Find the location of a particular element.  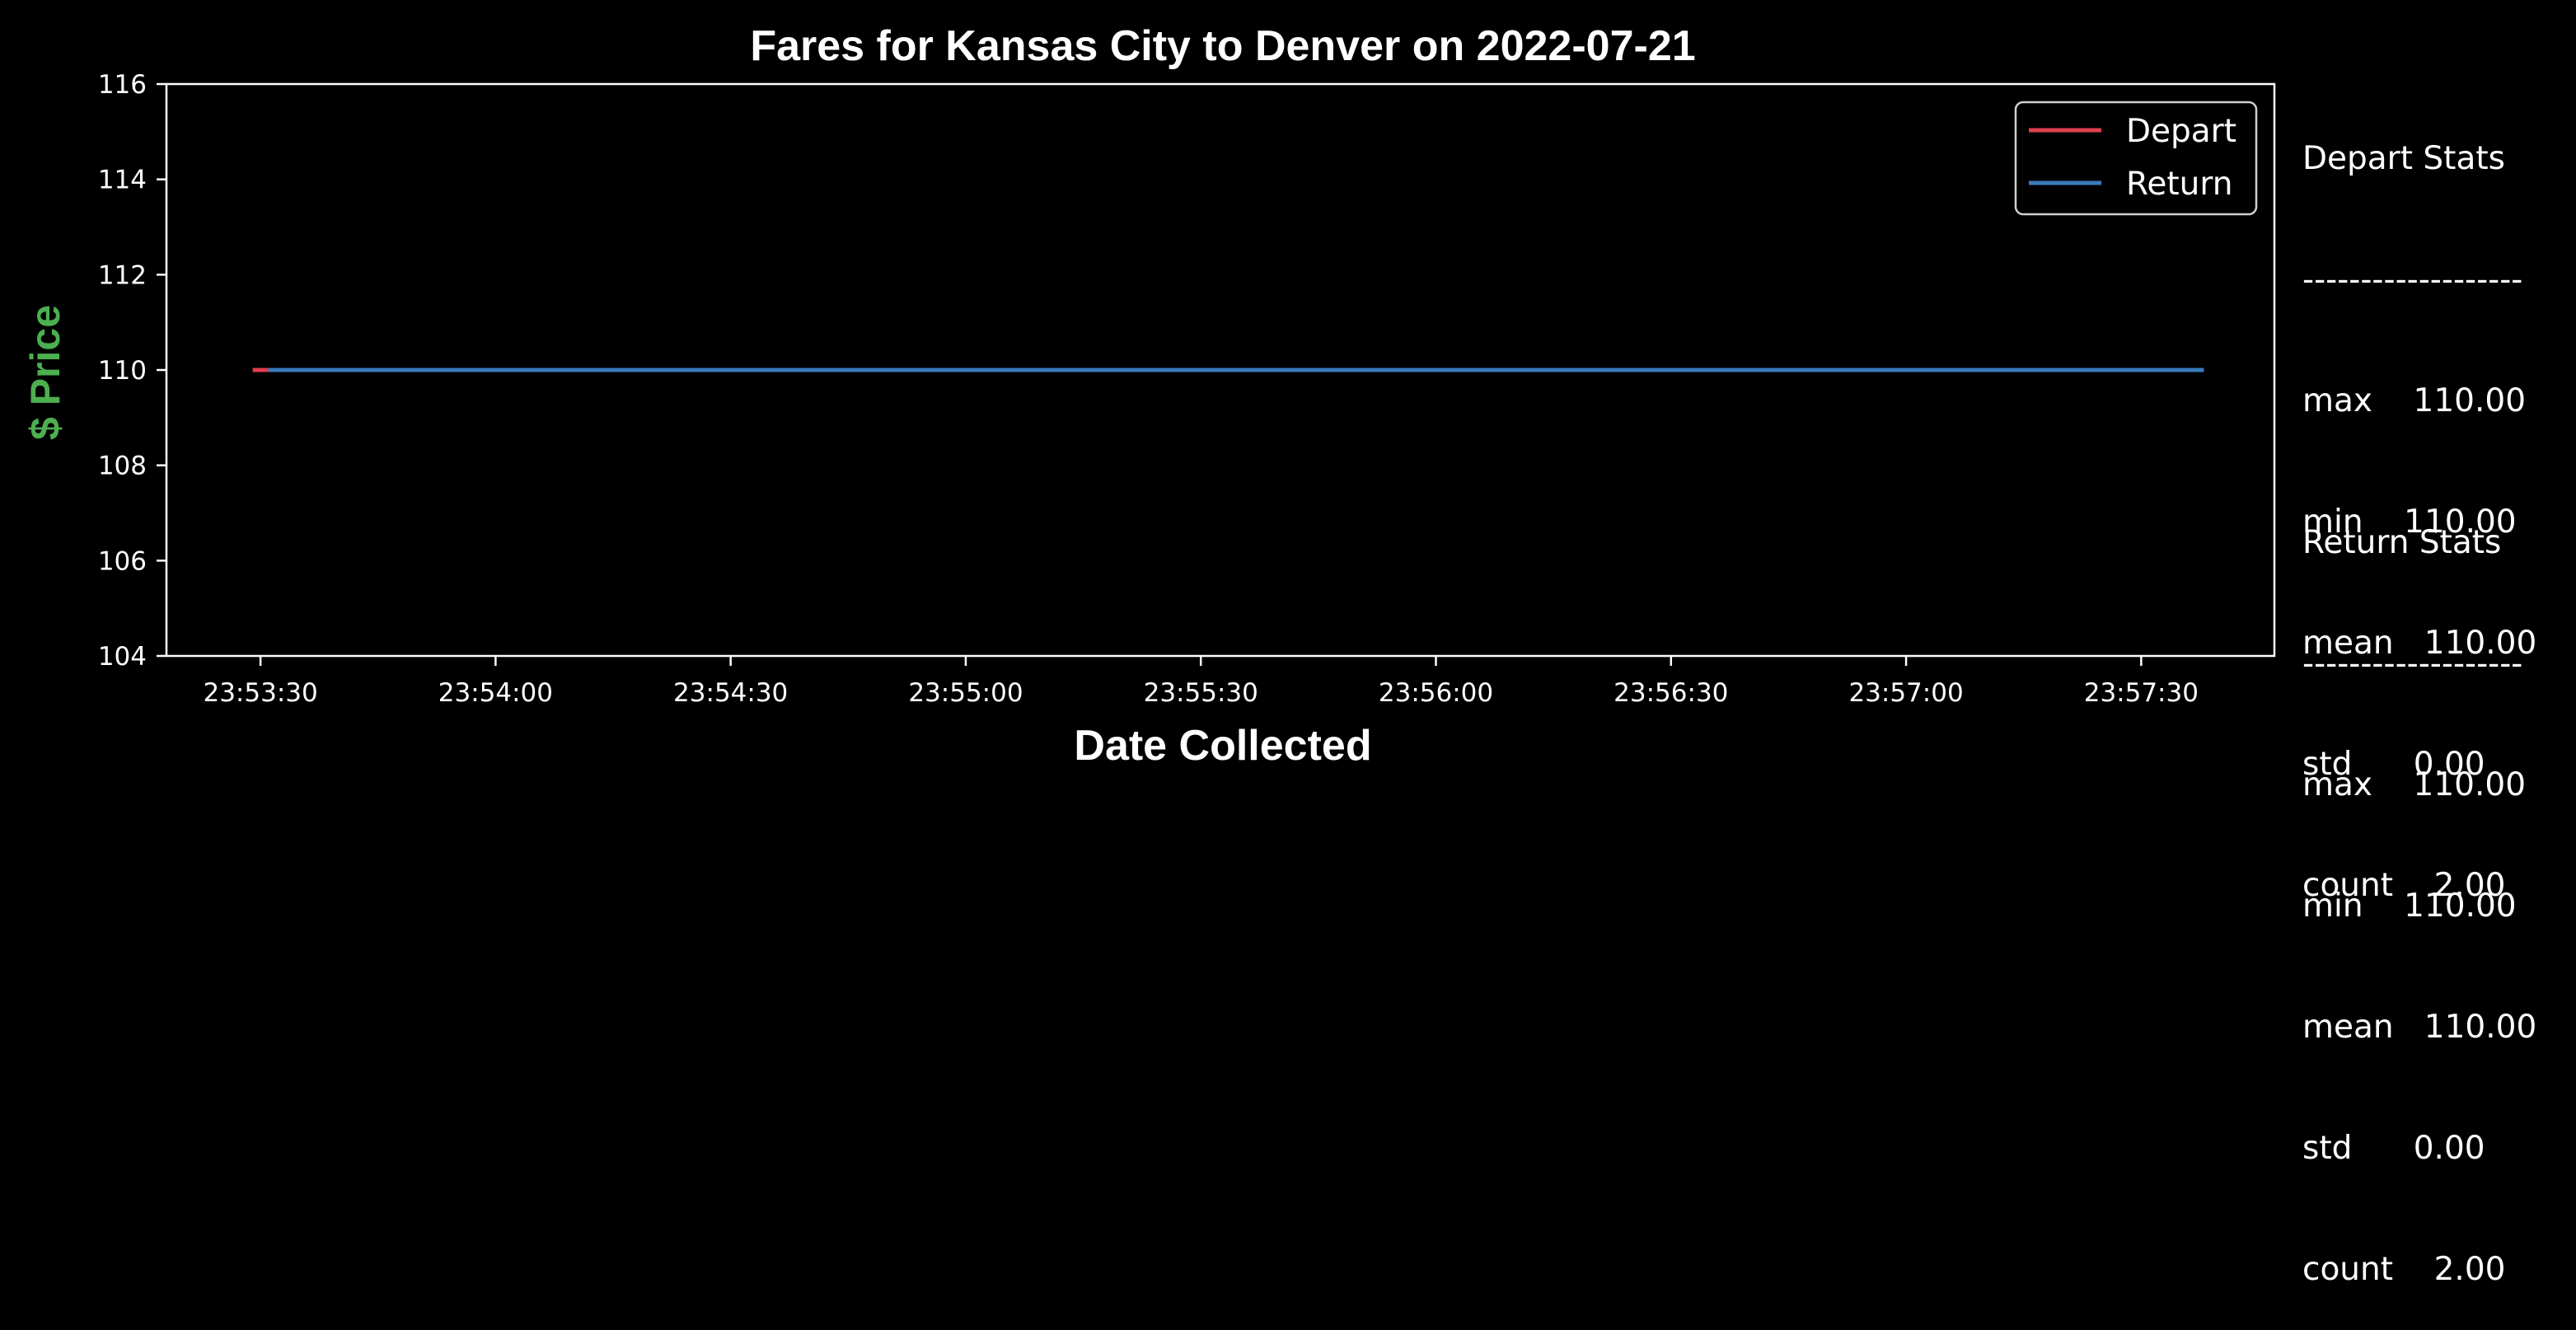

y-tick-label: 110 is located at coordinates (122, 371).